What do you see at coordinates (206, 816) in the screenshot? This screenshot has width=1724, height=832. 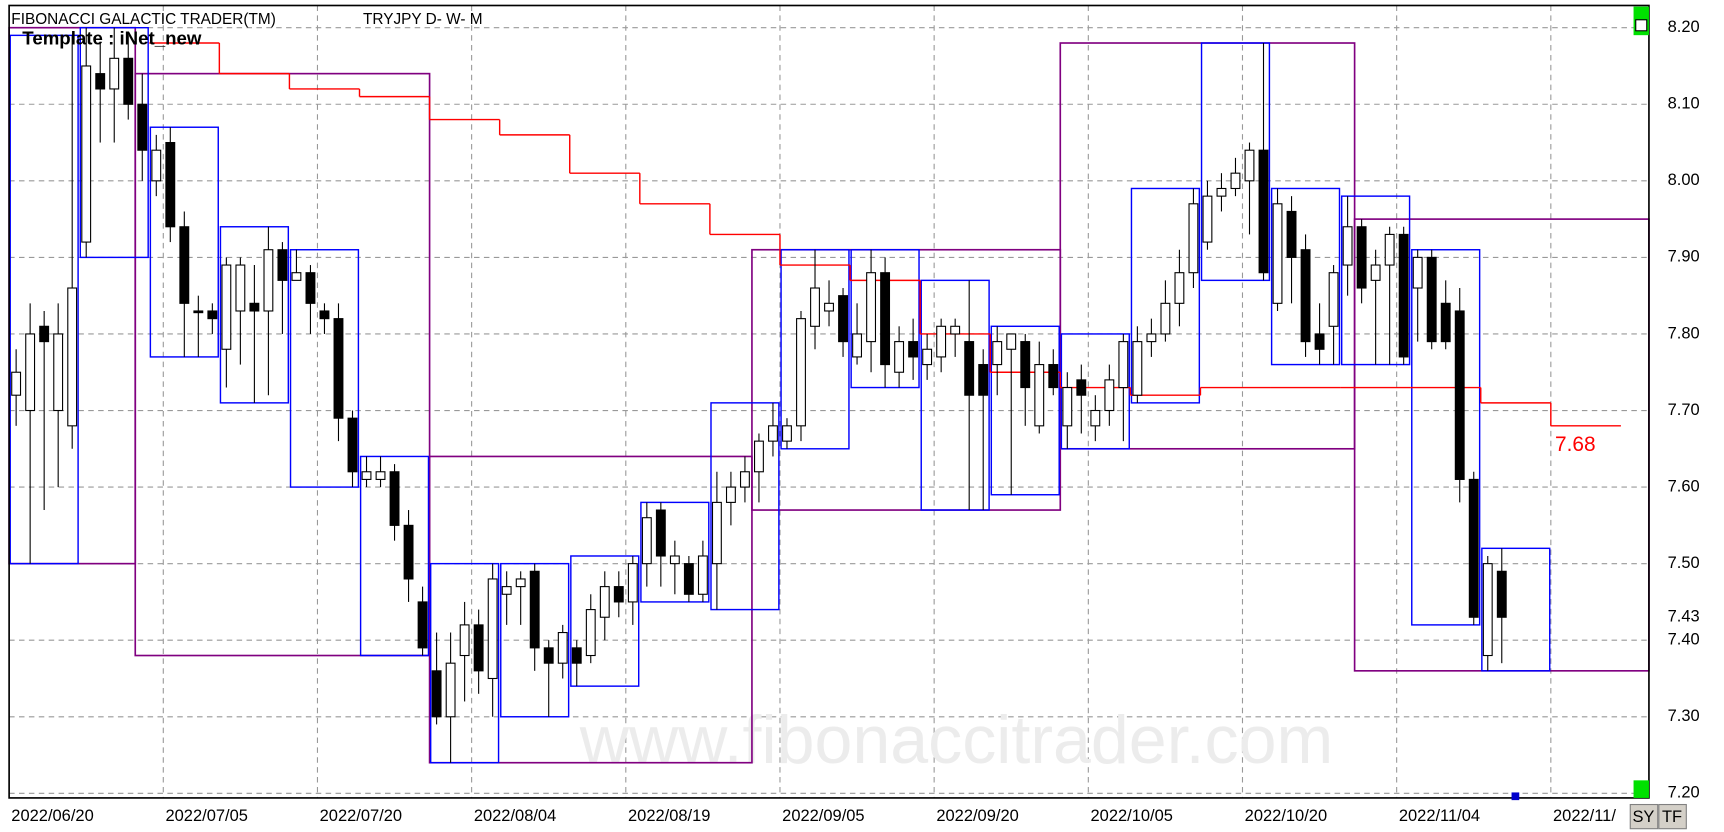 I see `x-tick-label: 2022/07/05` at bounding box center [206, 816].